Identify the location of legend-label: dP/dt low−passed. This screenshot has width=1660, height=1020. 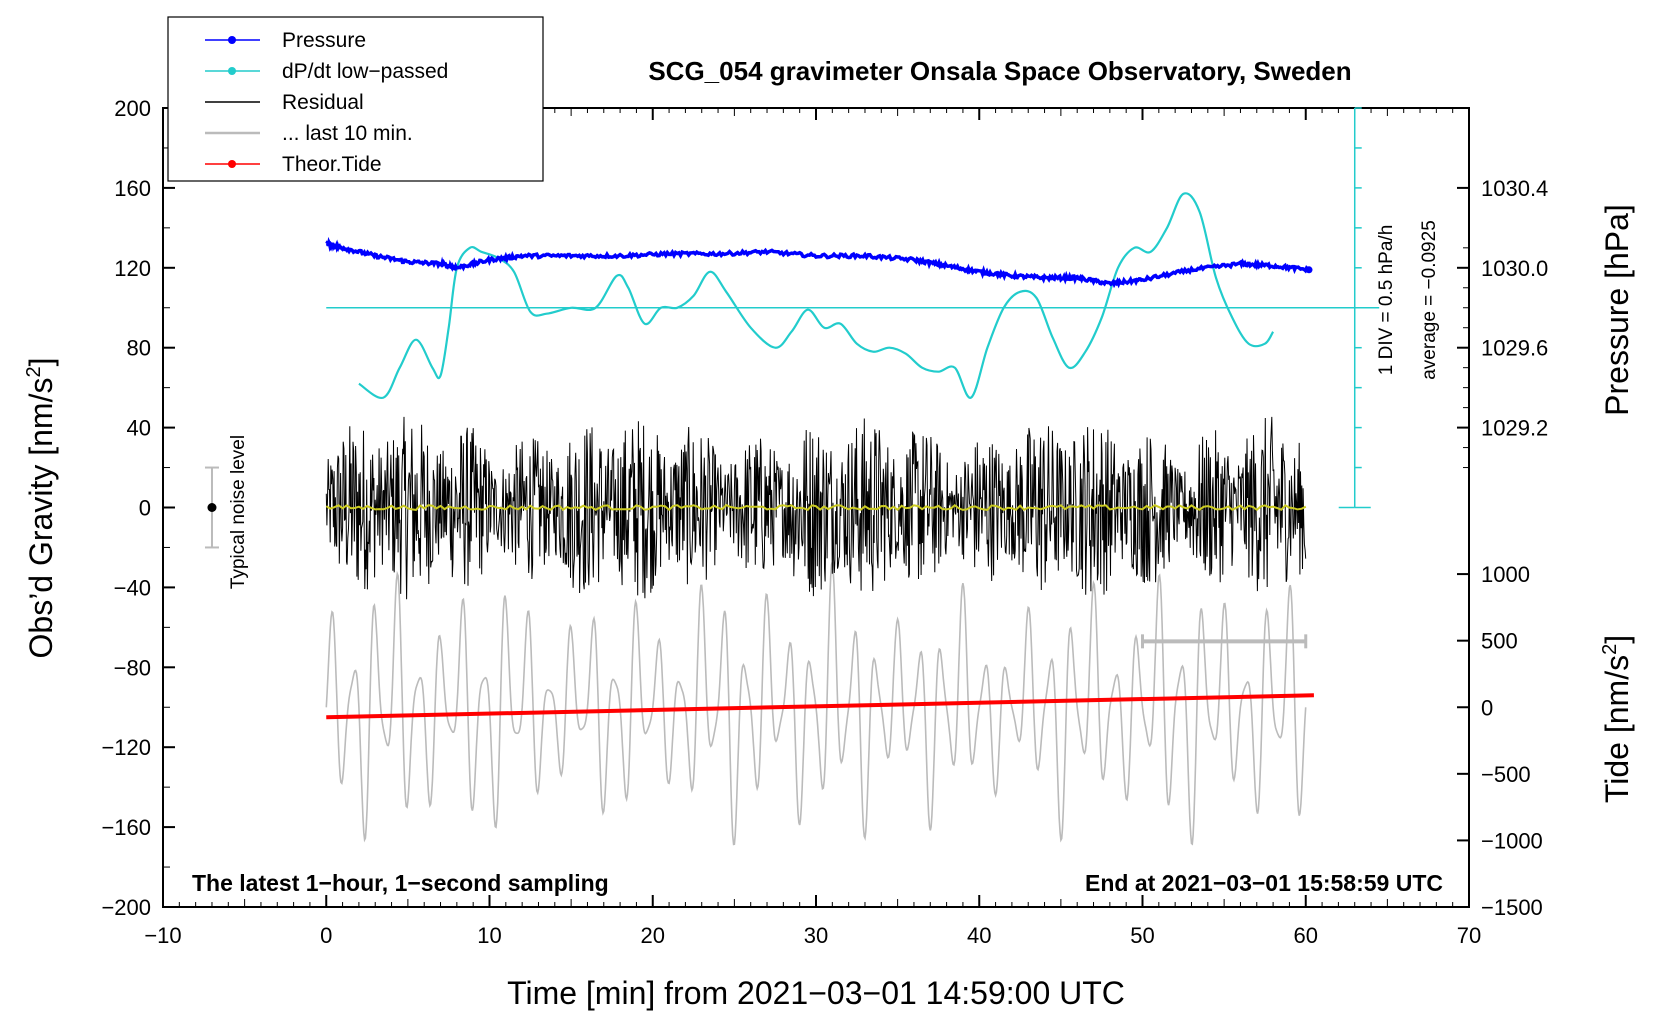
(365, 71).